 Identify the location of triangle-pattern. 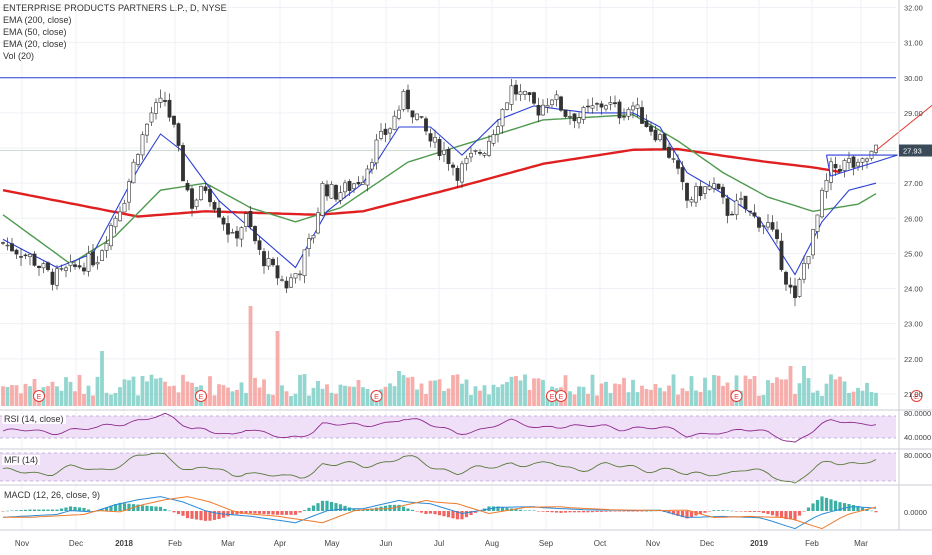
(879, 128).